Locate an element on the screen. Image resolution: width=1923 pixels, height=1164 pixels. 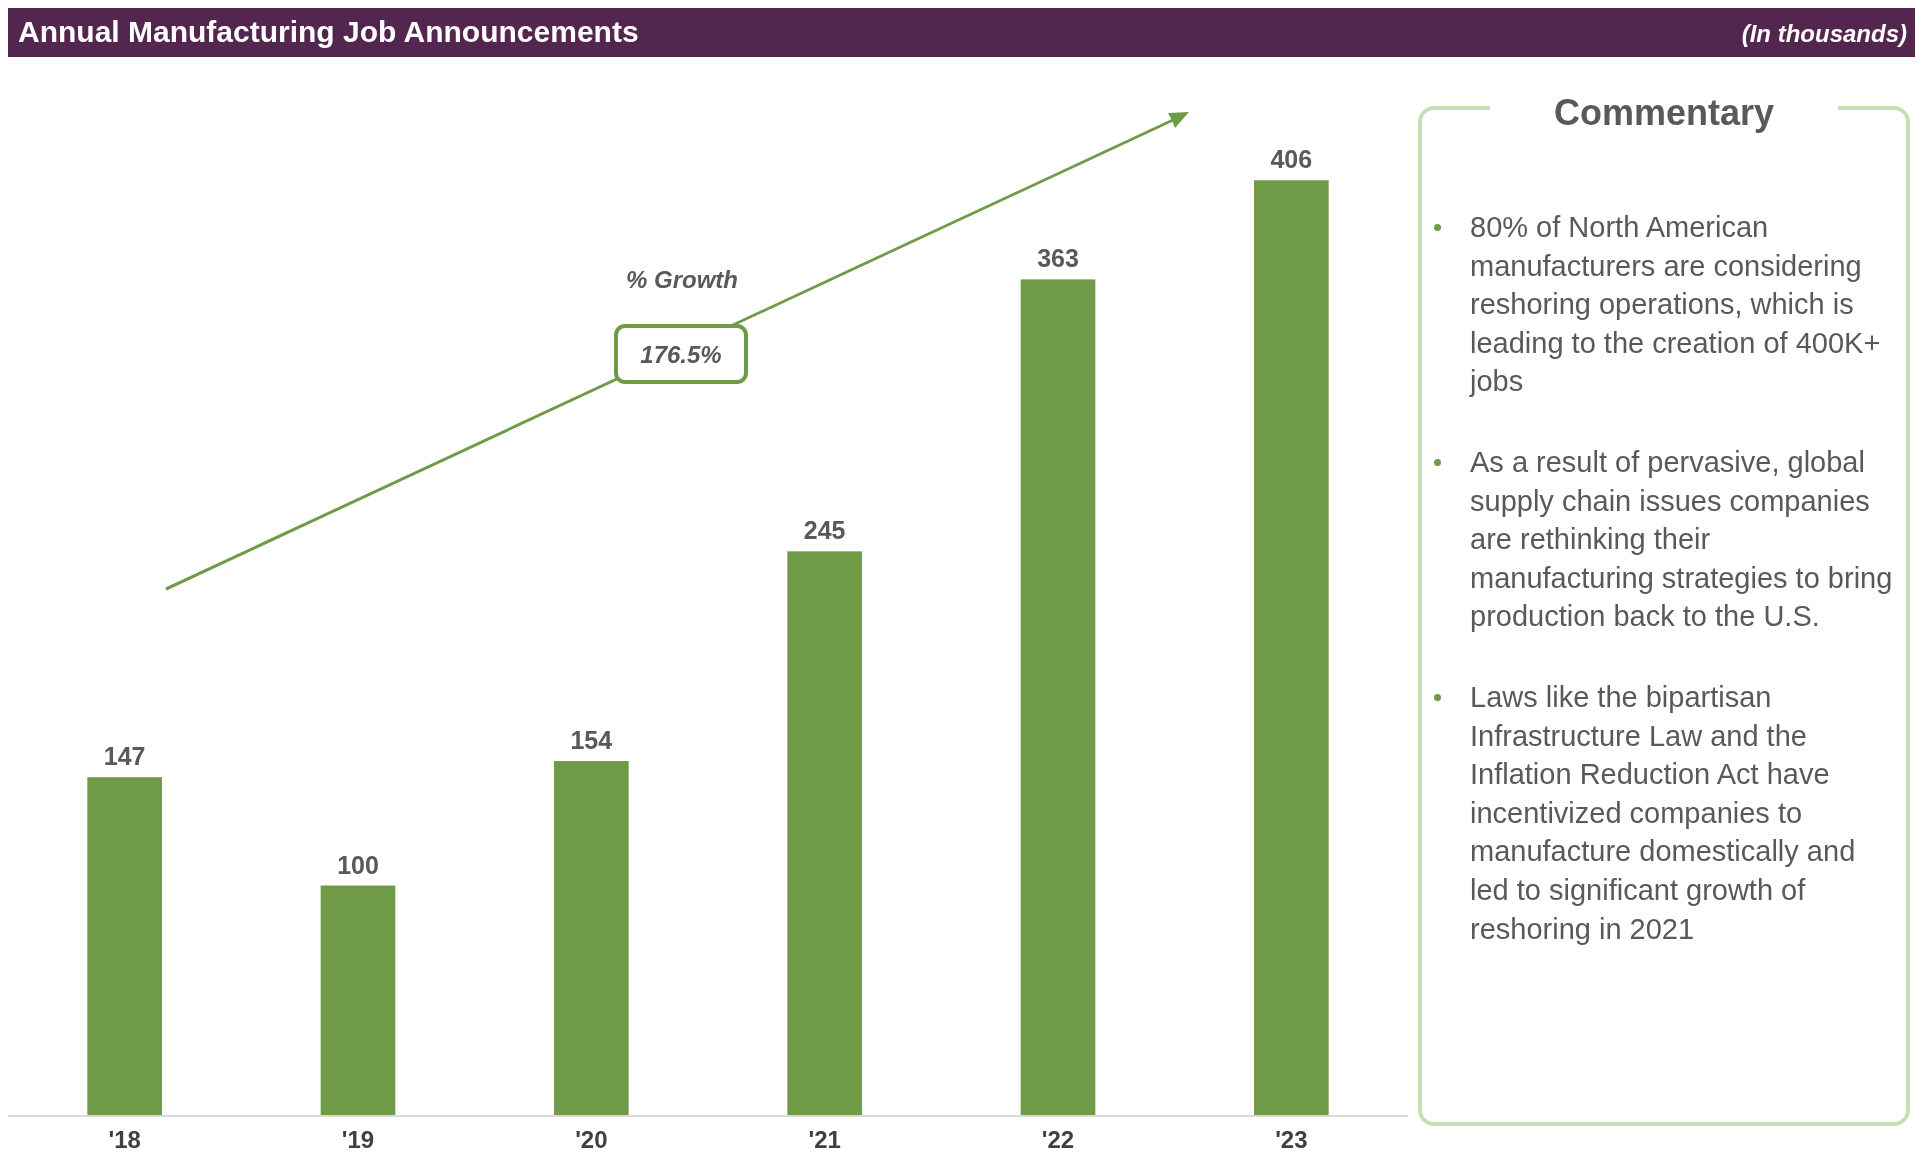
text: 80% of North American manufacturers are considering reshoring operations, which is leading to the creation of 400K+ jobs is located at coordinates (1676, 305).